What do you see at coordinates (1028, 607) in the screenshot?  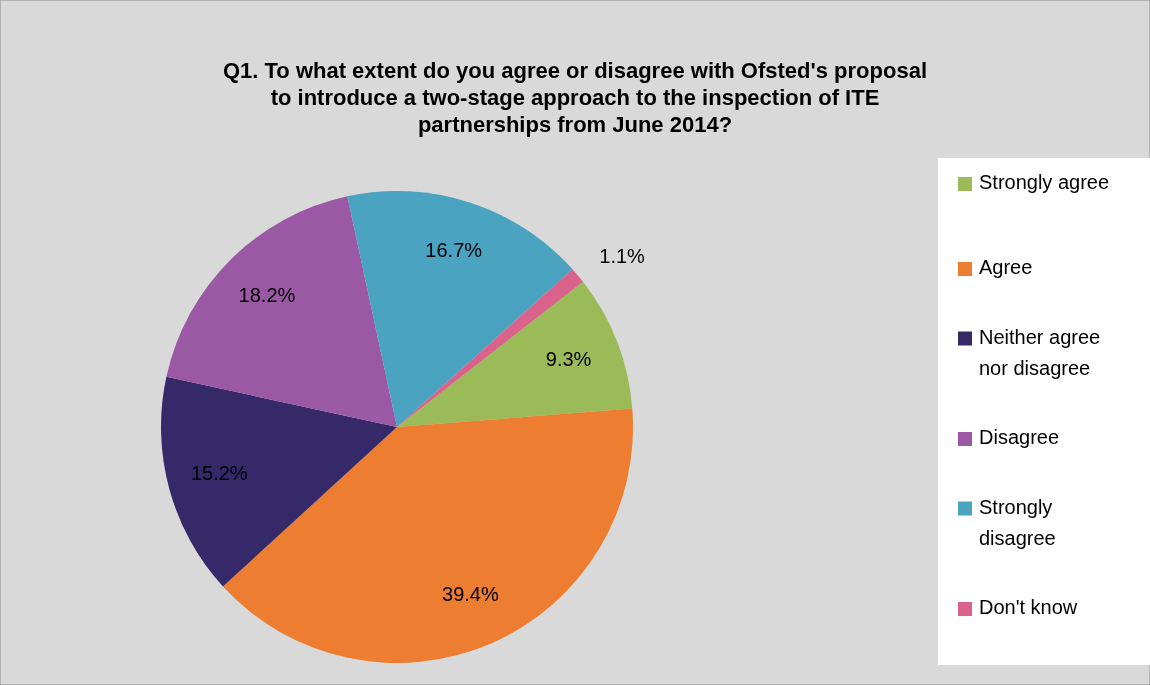 I see `legend-label: Don't know` at bounding box center [1028, 607].